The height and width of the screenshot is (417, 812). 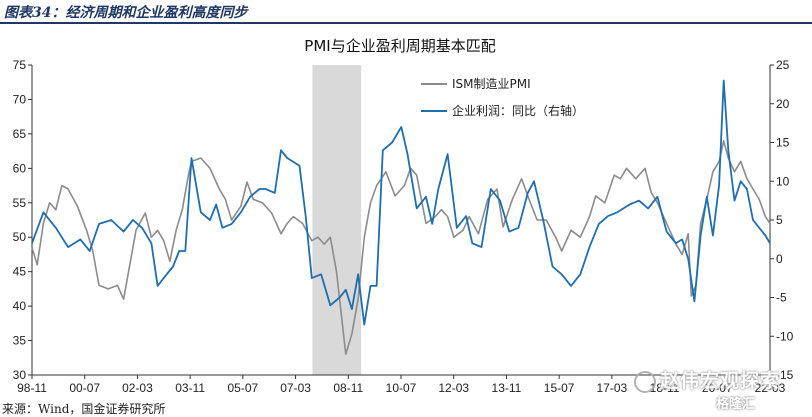 What do you see at coordinates (783, 181) in the screenshot?
I see `y-right-tick-label: 10` at bounding box center [783, 181].